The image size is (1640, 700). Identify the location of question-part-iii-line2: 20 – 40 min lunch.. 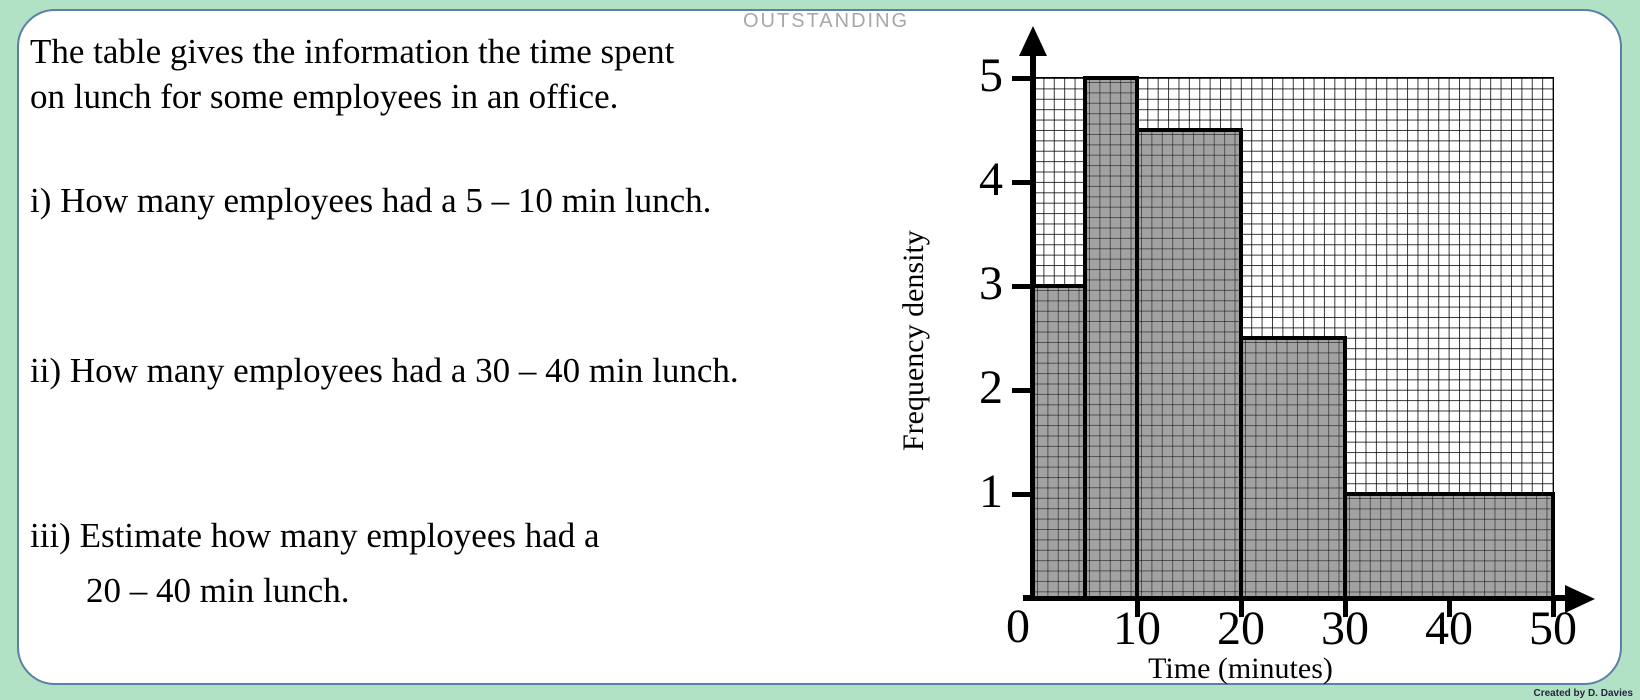
(218, 590).